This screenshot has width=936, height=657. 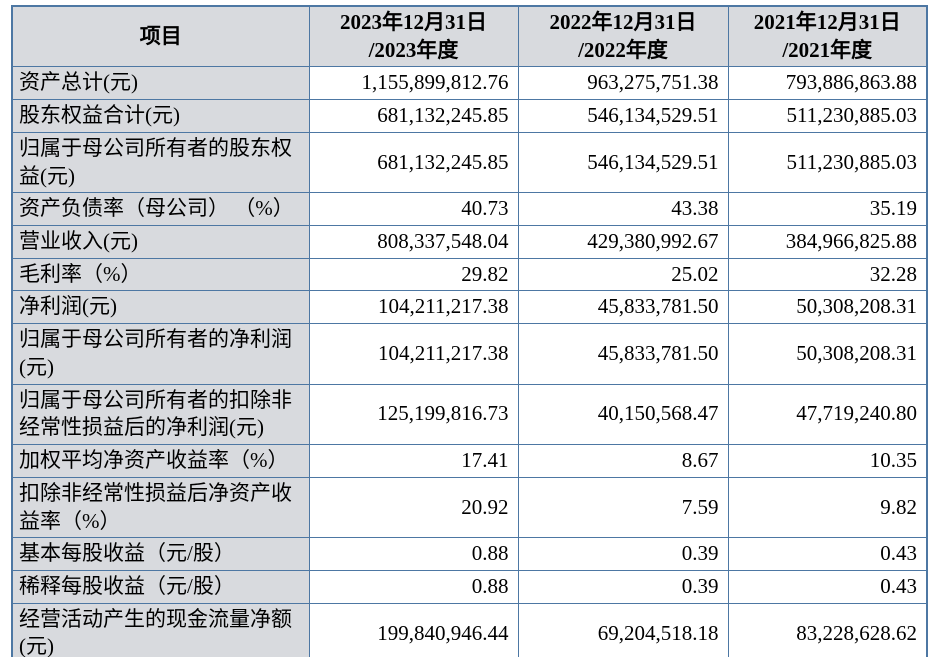 I want to click on table-row: 加权平均净资产收益率（%） 17.41 8.67 10.35, so click(x=469, y=461).